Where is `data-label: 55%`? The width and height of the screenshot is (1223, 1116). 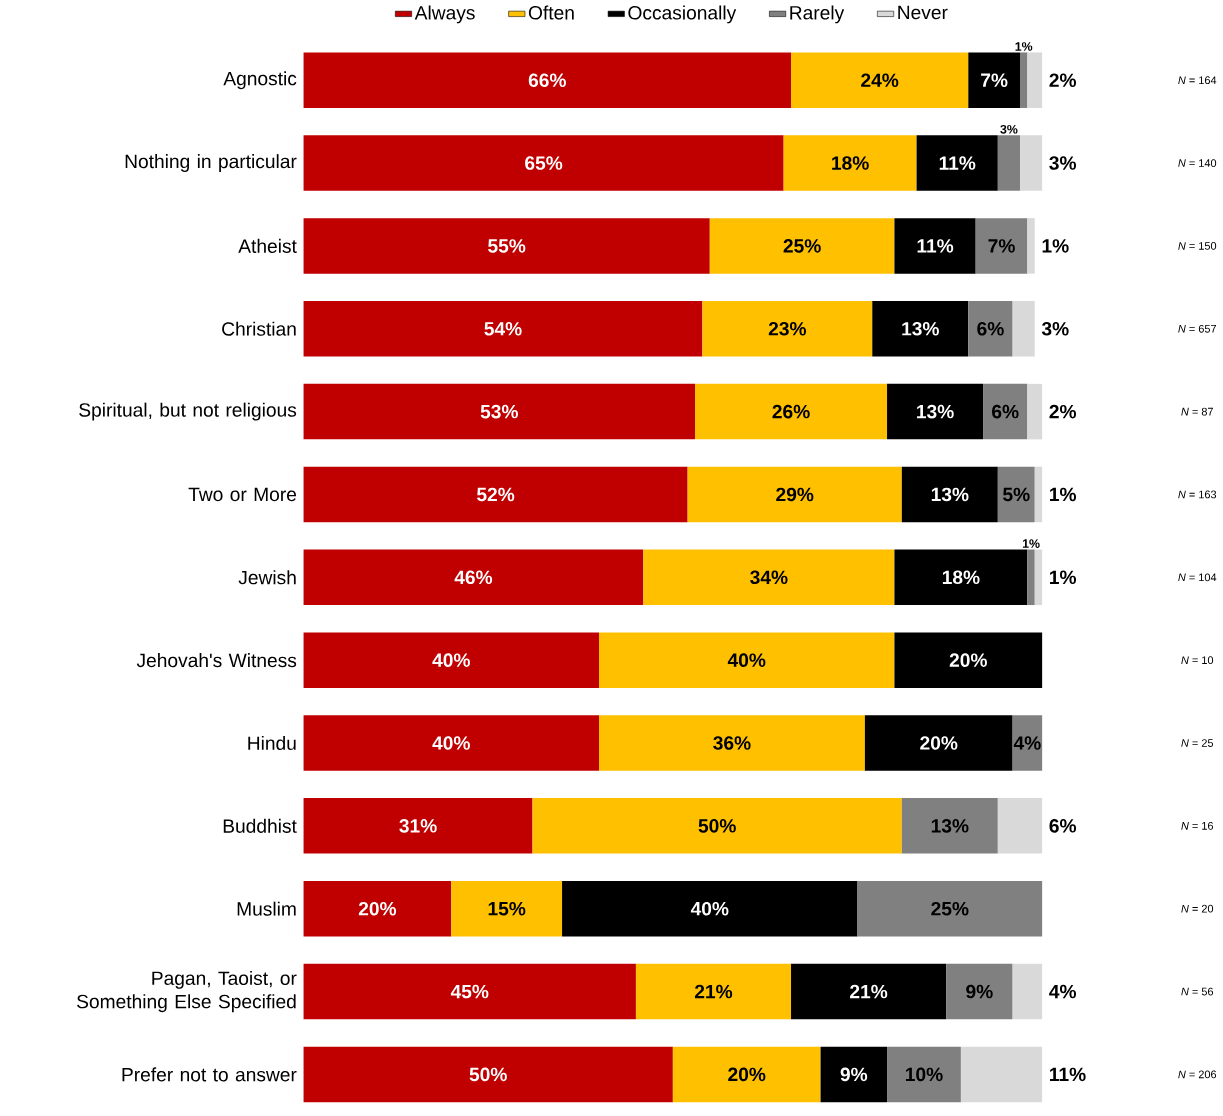
data-label: 55% is located at coordinates (507, 246).